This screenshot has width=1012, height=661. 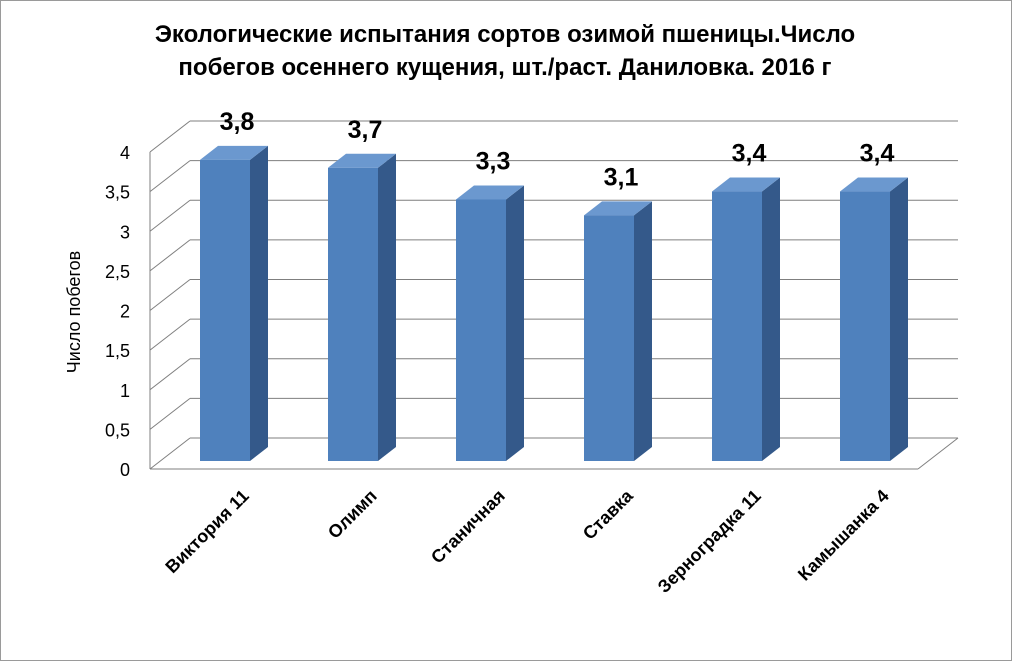 What do you see at coordinates (125, 312) in the screenshot?
I see `y-tick-label: 2` at bounding box center [125, 312].